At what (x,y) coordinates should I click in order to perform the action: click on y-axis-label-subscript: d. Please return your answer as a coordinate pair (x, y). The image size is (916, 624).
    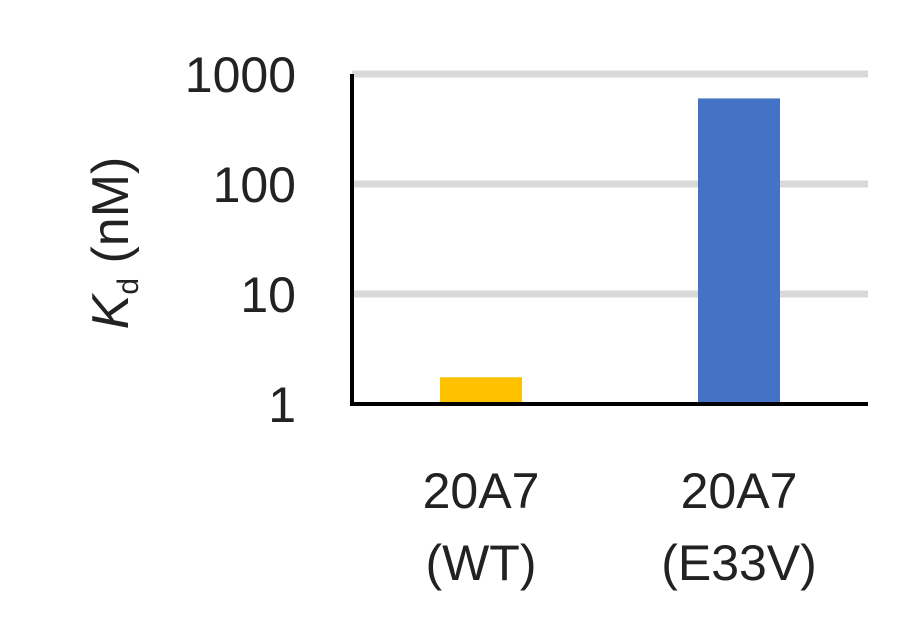
    Looking at the image, I should click on (128, 286).